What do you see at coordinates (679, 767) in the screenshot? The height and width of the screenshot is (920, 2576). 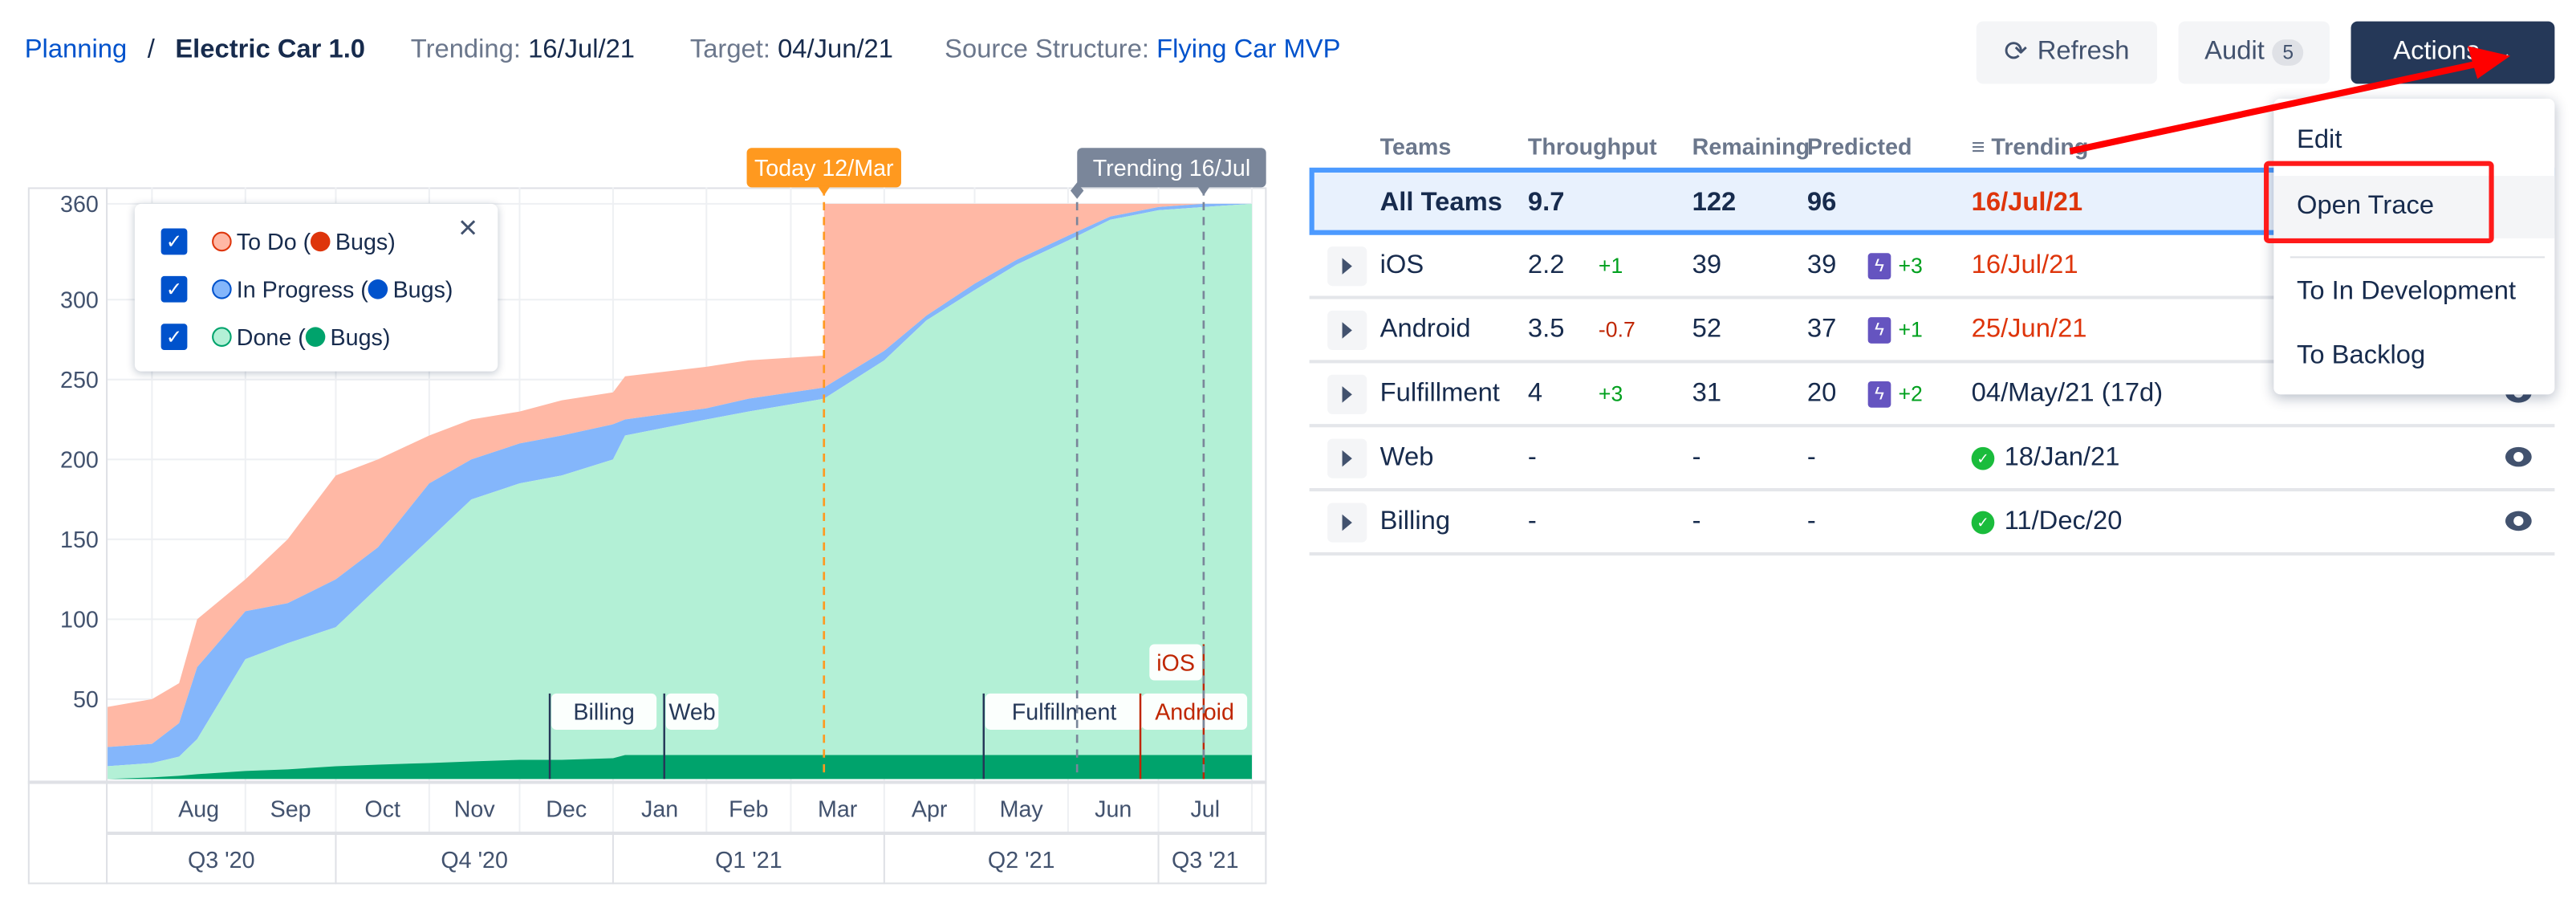 I see `done-bugs-area` at bounding box center [679, 767].